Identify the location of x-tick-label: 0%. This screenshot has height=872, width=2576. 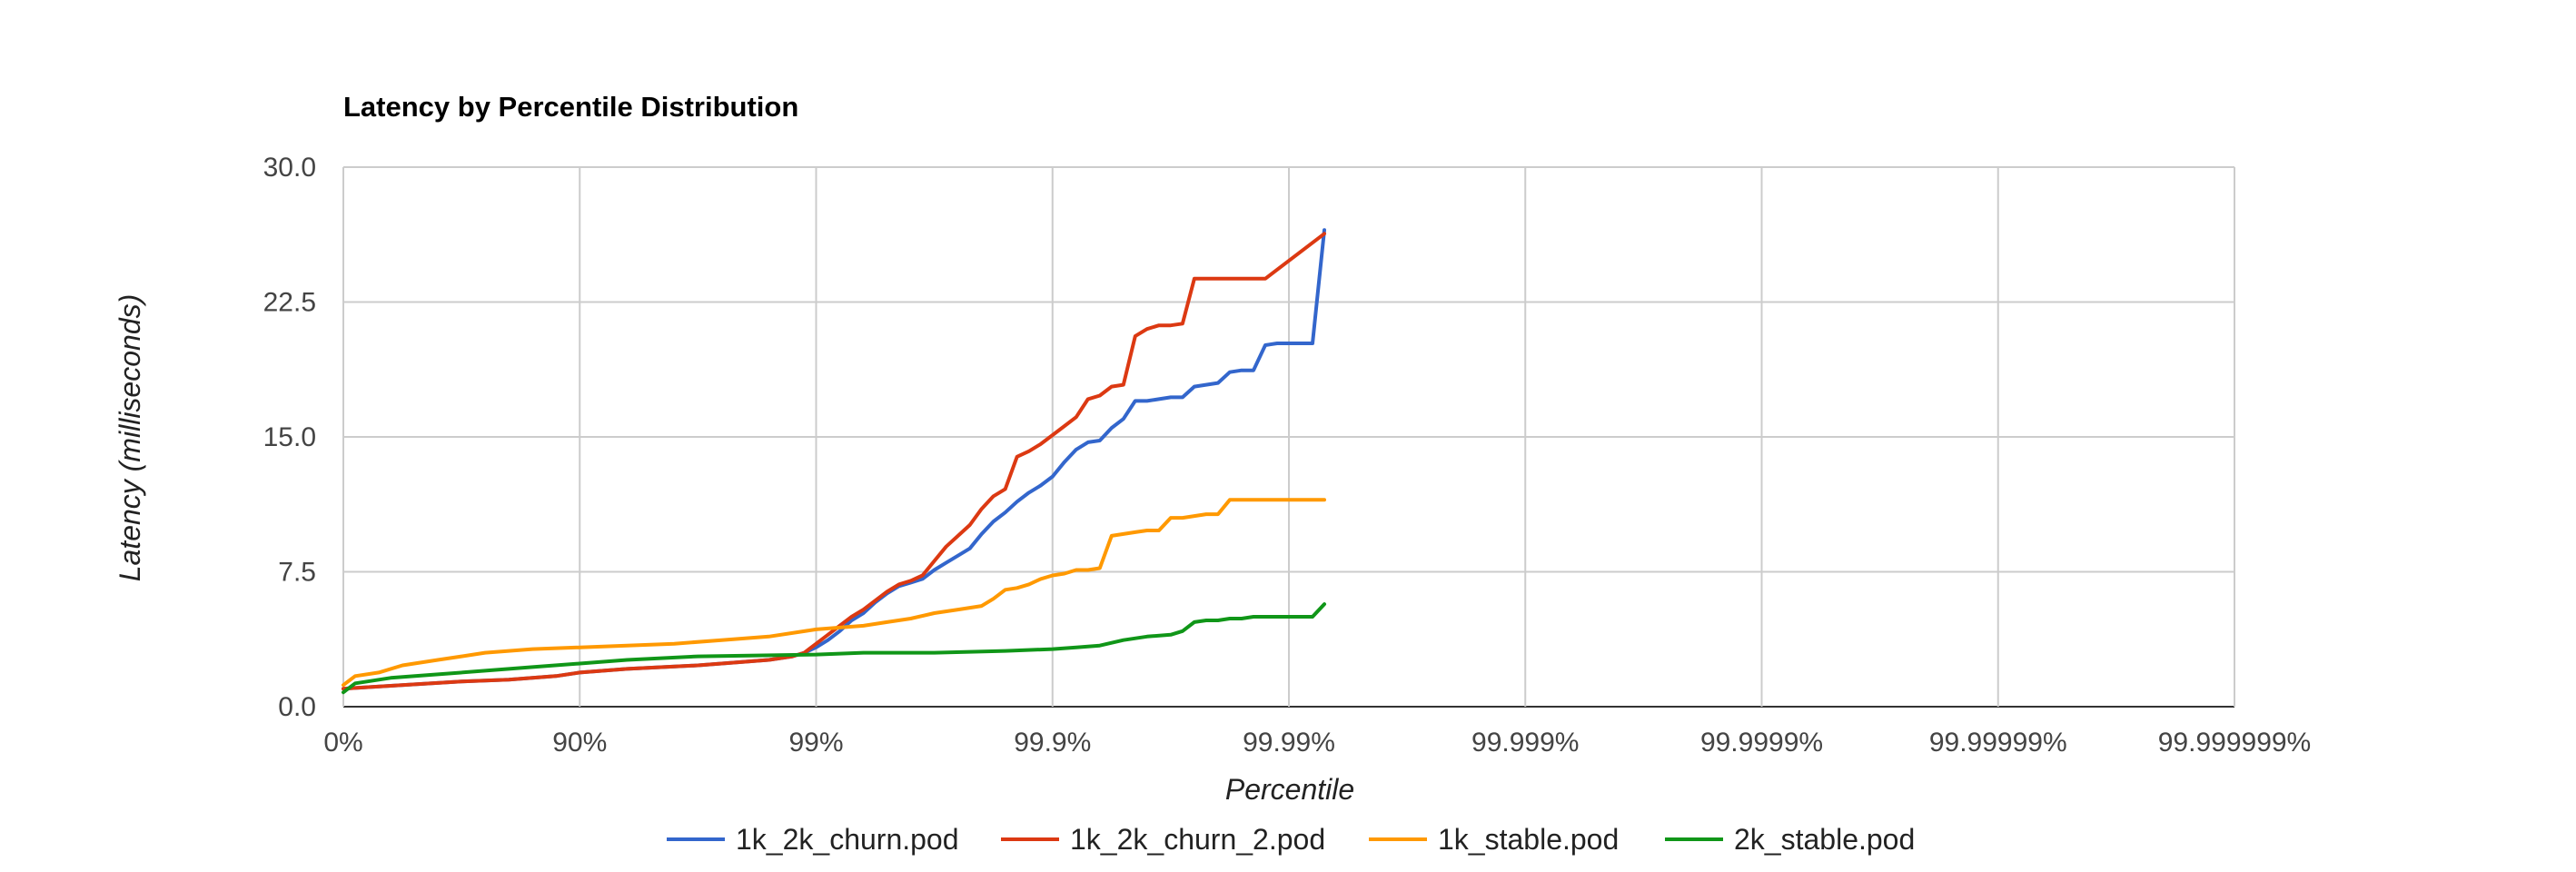
(342, 743).